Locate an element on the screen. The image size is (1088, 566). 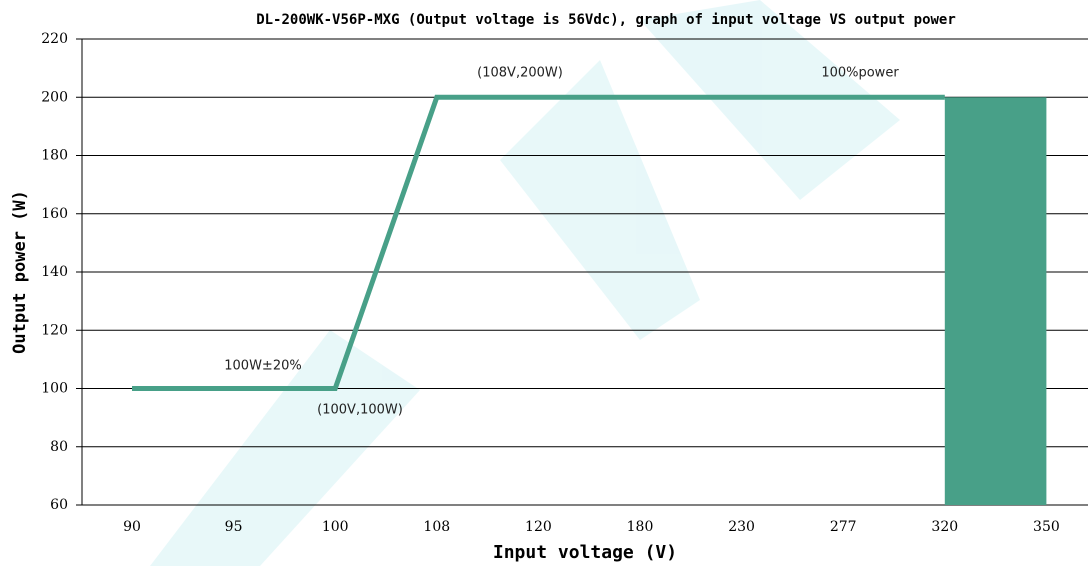
y-tick-label: 180 is located at coordinates (54, 156).